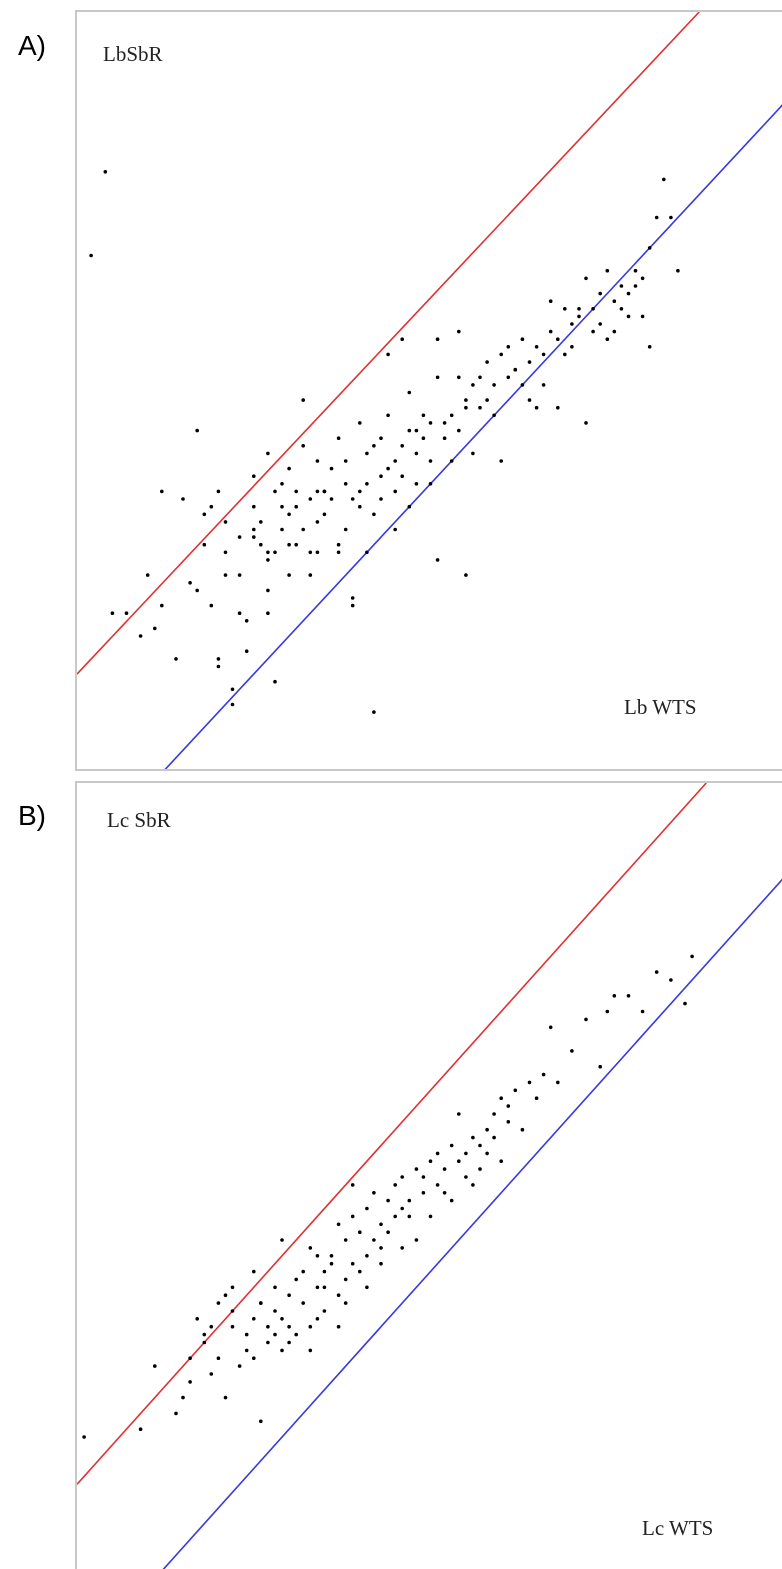  I want to click on x-axis-label-a: Lb WTS, so click(660, 707).